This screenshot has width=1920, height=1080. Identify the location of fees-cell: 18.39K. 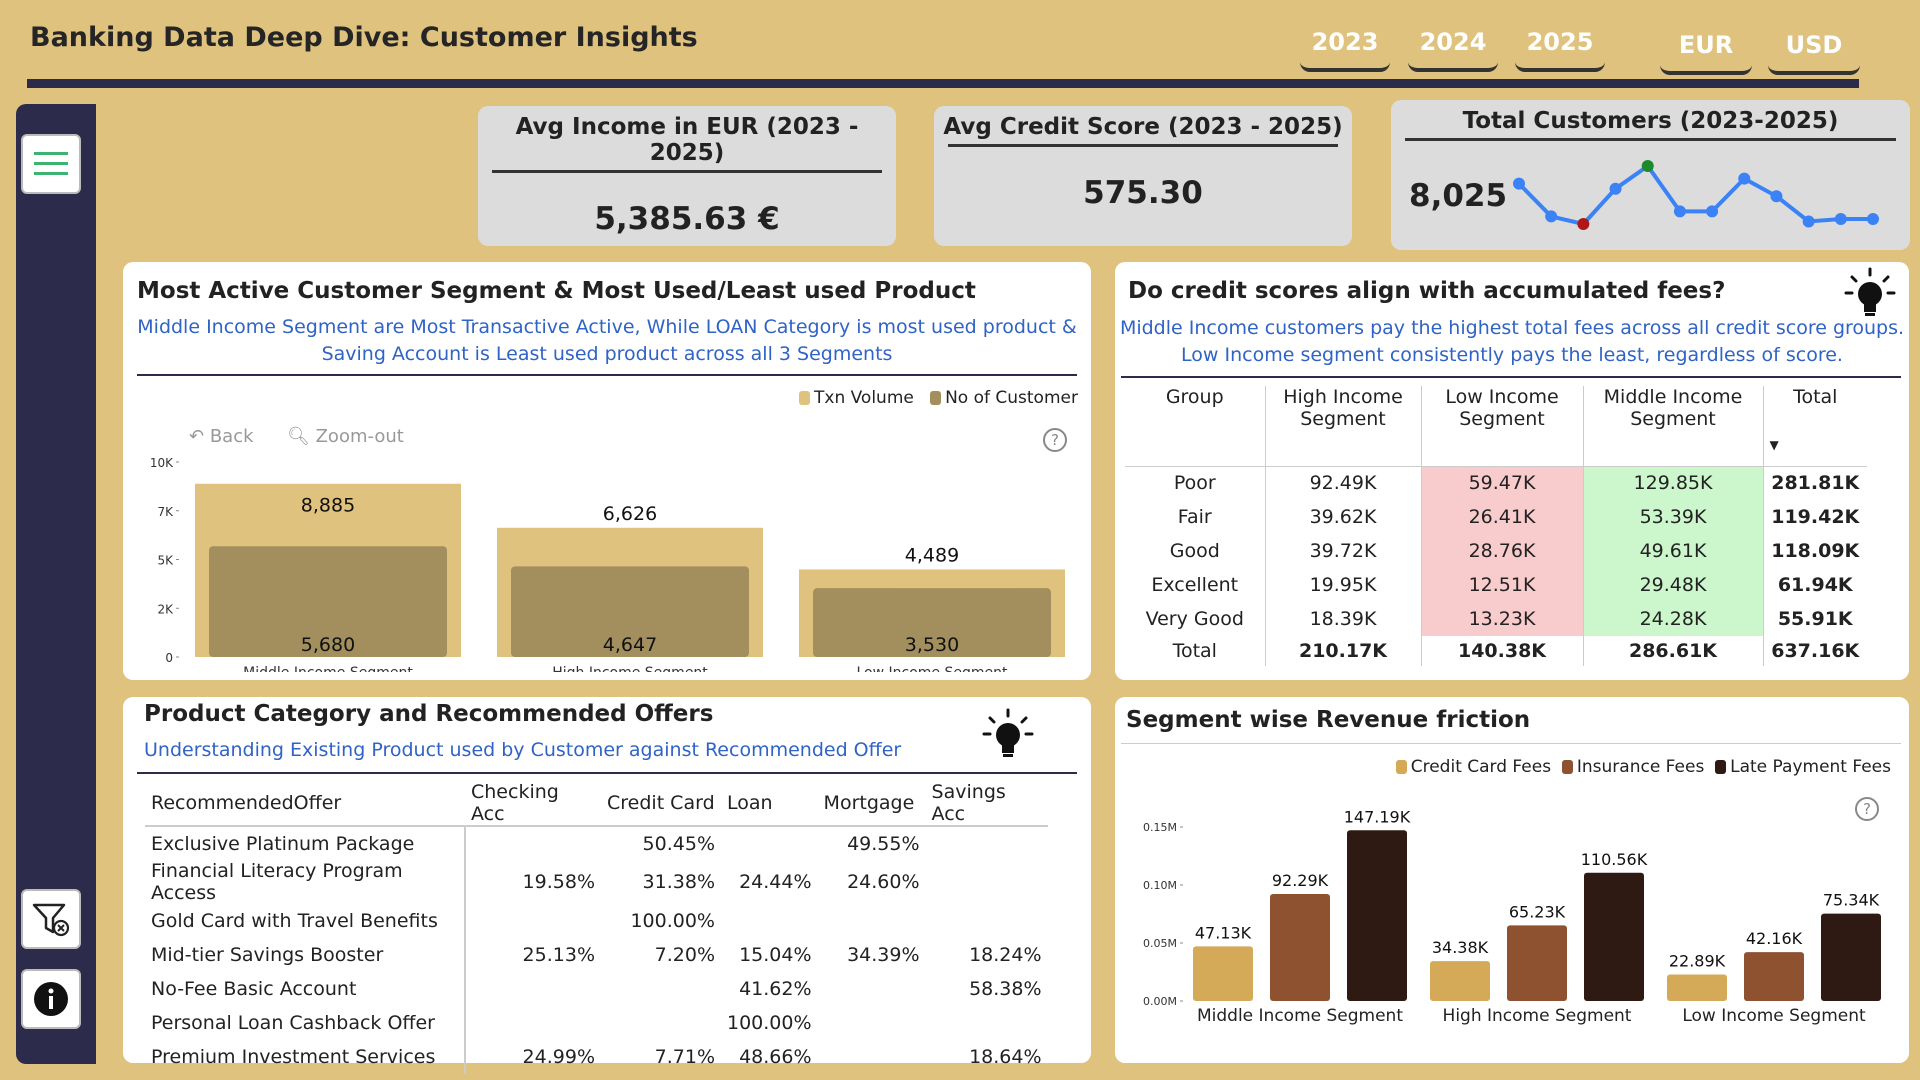
(1343, 619).